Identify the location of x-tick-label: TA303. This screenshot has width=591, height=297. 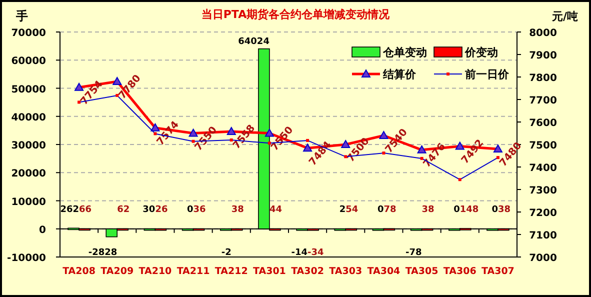
(345, 271).